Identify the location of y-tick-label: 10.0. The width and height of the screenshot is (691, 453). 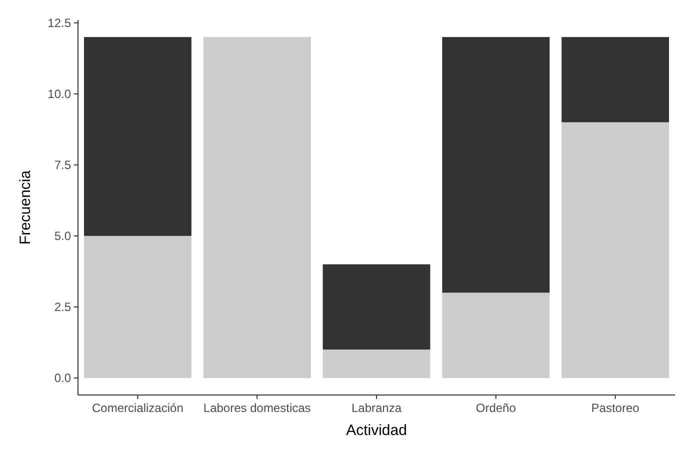
(60, 94).